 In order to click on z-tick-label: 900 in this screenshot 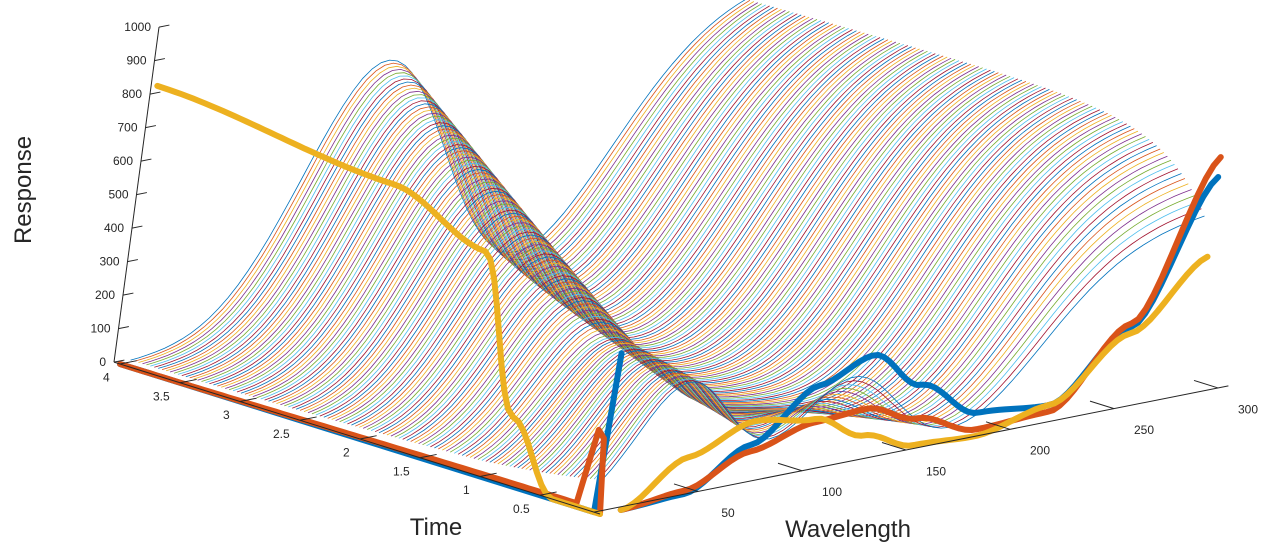, I will do `click(136, 61)`.